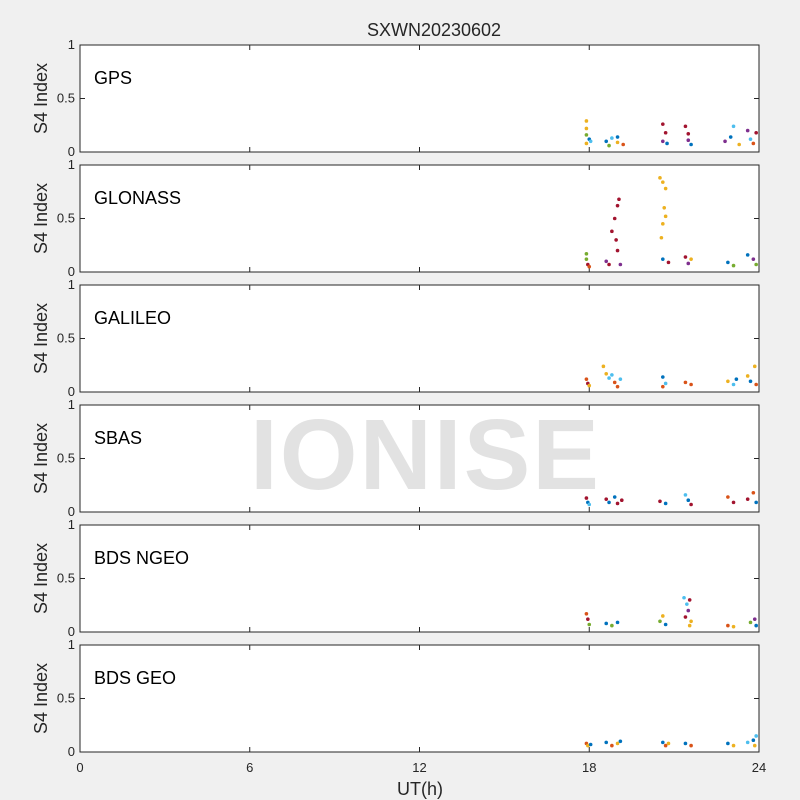  What do you see at coordinates (395, 98) in the screenshot?
I see `panel-gps: 0 0.5 1 GPS S4 Index` at bounding box center [395, 98].